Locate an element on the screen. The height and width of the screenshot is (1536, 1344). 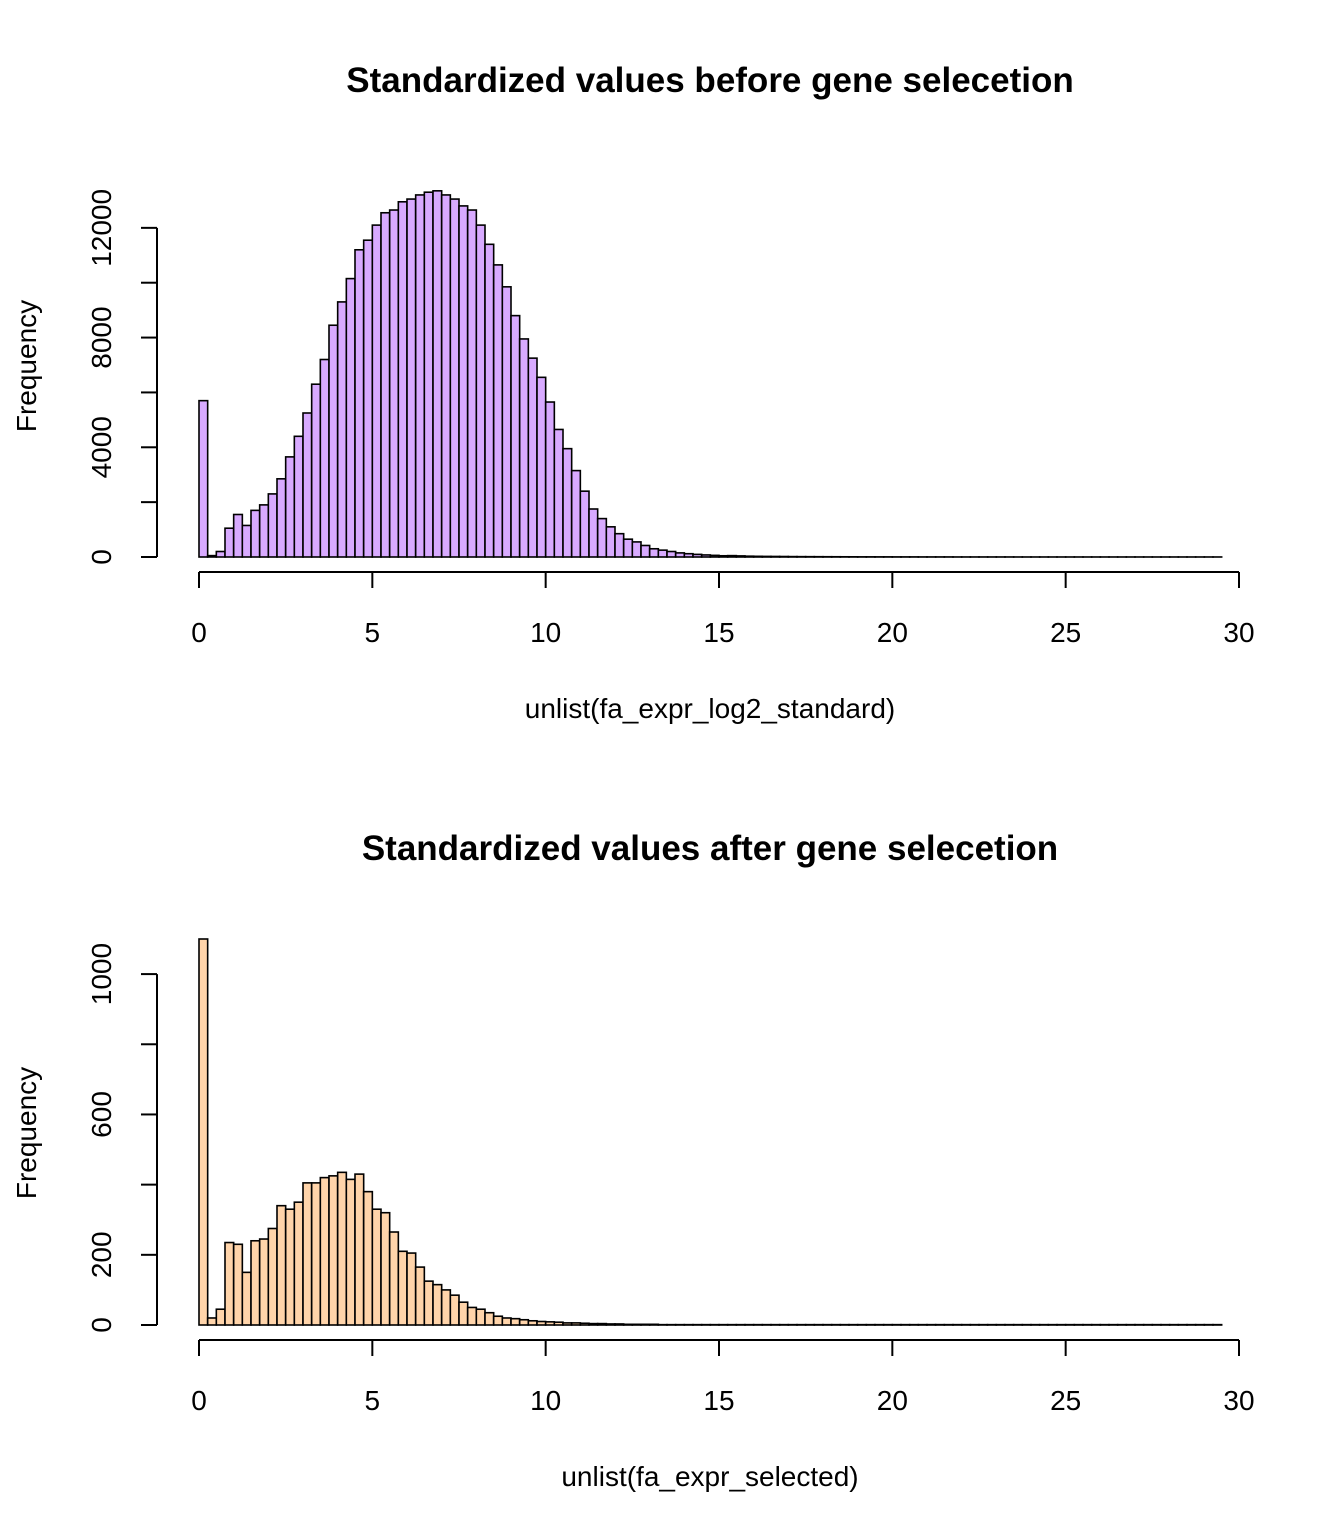
x-axis-label: unlist(fa_expr_log2_standard) is located at coordinates (710, 708).